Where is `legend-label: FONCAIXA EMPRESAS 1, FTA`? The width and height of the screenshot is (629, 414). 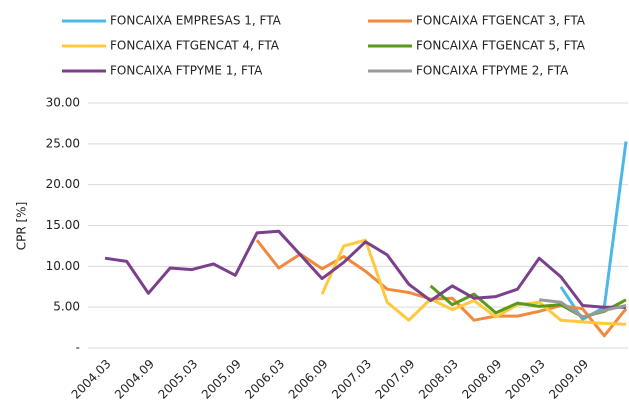 legend-label: FONCAIXA EMPRESAS 1, FTA is located at coordinates (196, 21).